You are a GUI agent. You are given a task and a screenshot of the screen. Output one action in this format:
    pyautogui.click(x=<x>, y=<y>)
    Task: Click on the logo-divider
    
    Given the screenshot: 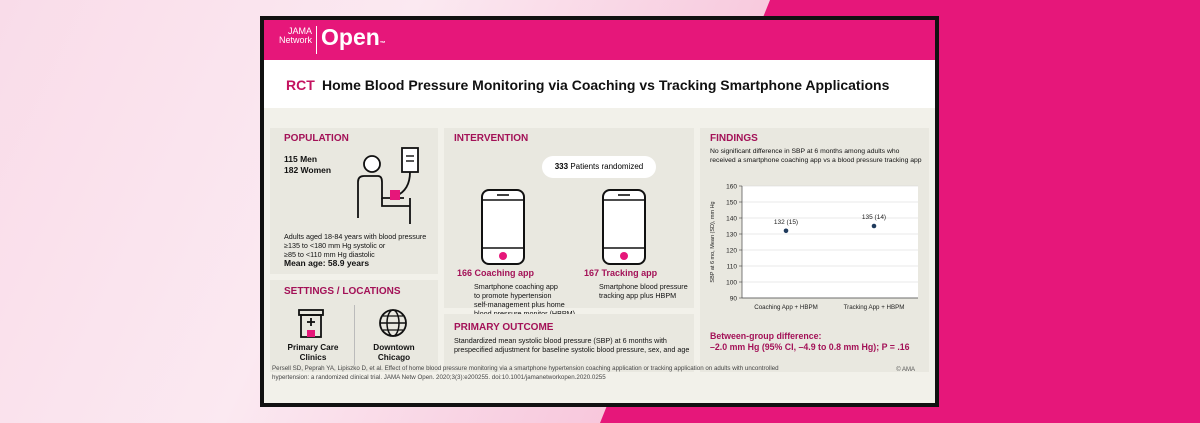 What is the action you would take?
    pyautogui.click(x=316, y=40)
    